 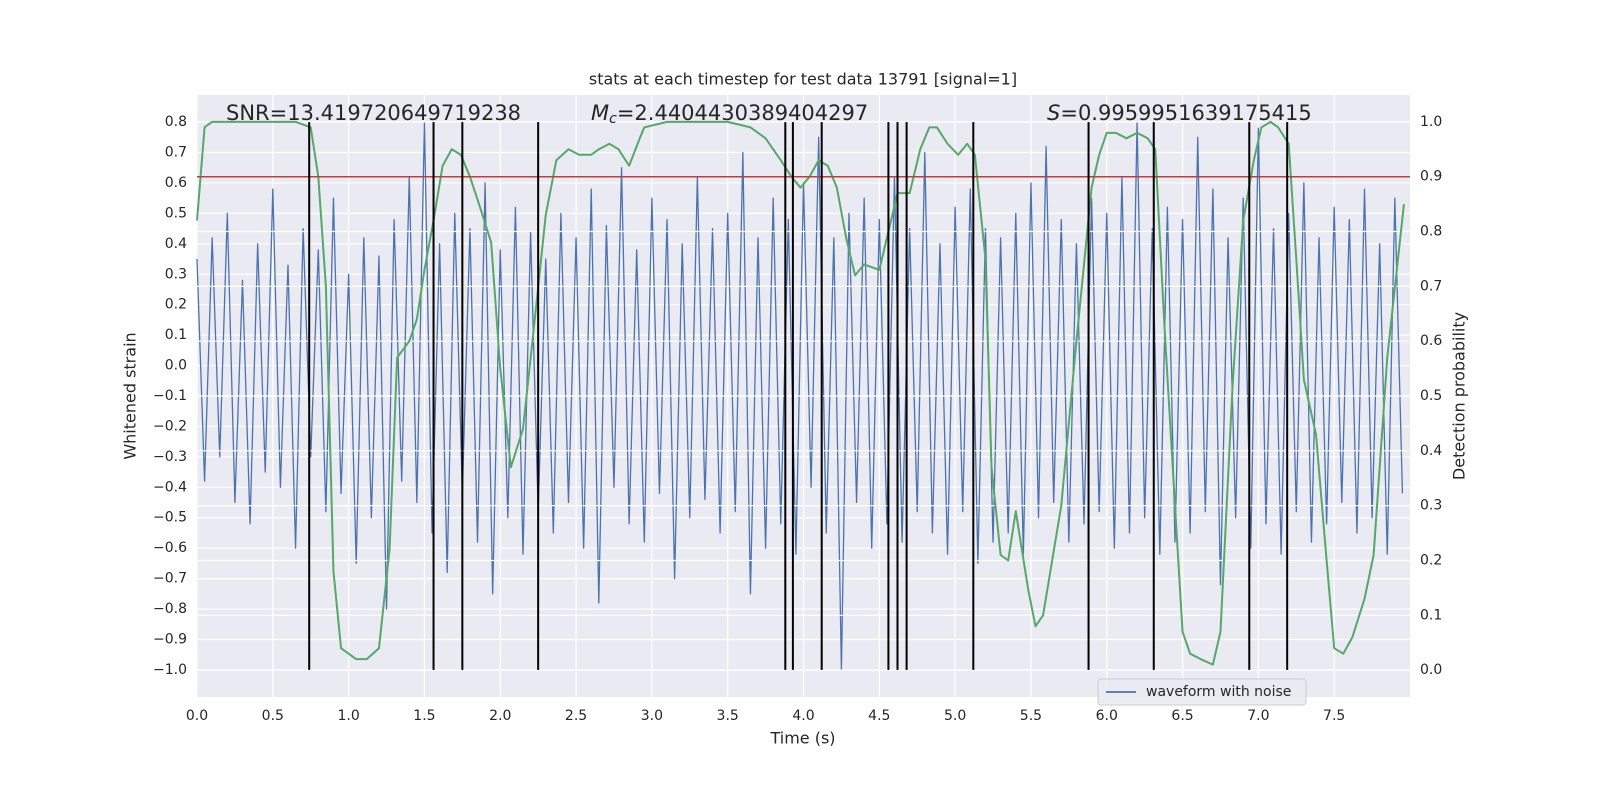 I want to click on annotation-part: SNR=13.419720649719238, so click(x=373, y=113).